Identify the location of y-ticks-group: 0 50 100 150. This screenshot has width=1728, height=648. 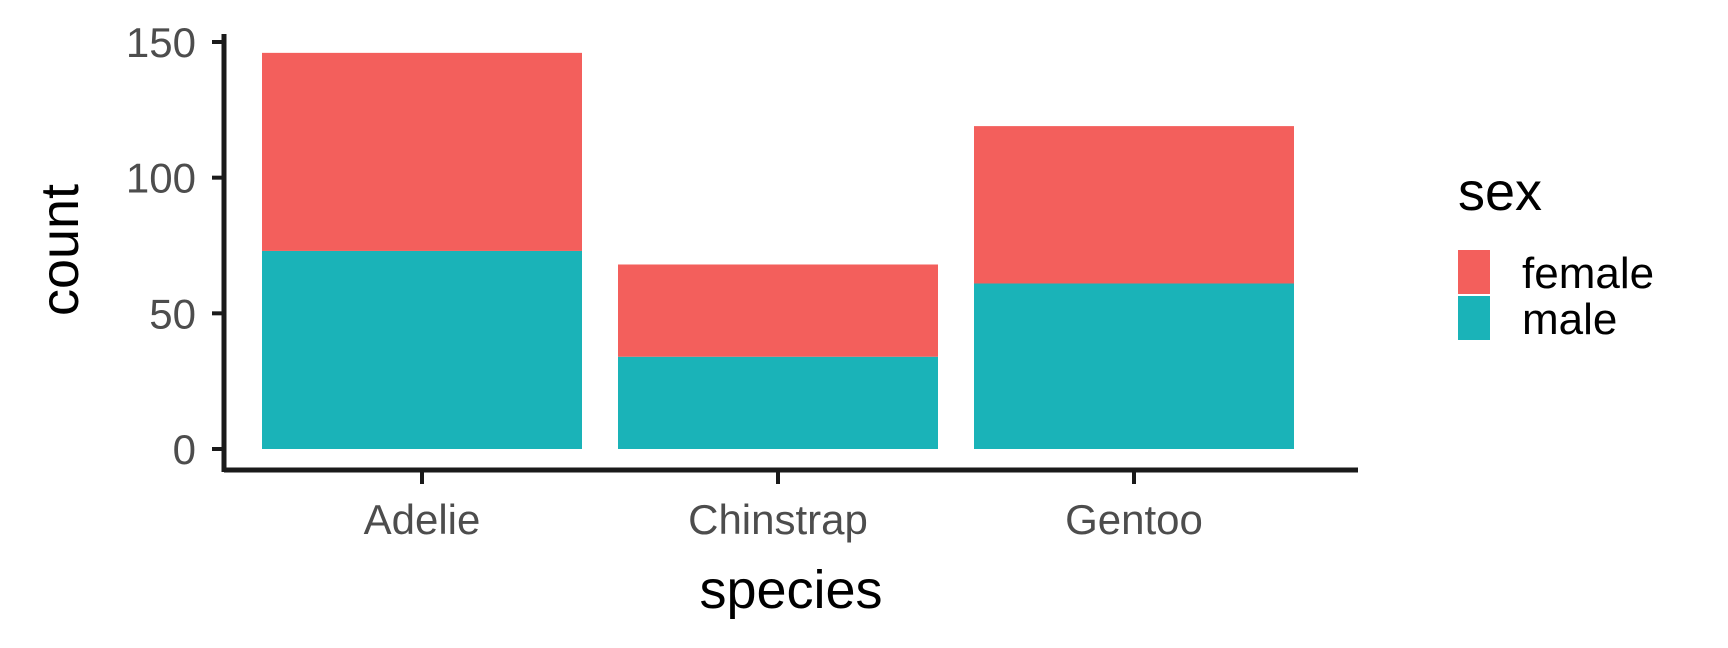
(175, 246).